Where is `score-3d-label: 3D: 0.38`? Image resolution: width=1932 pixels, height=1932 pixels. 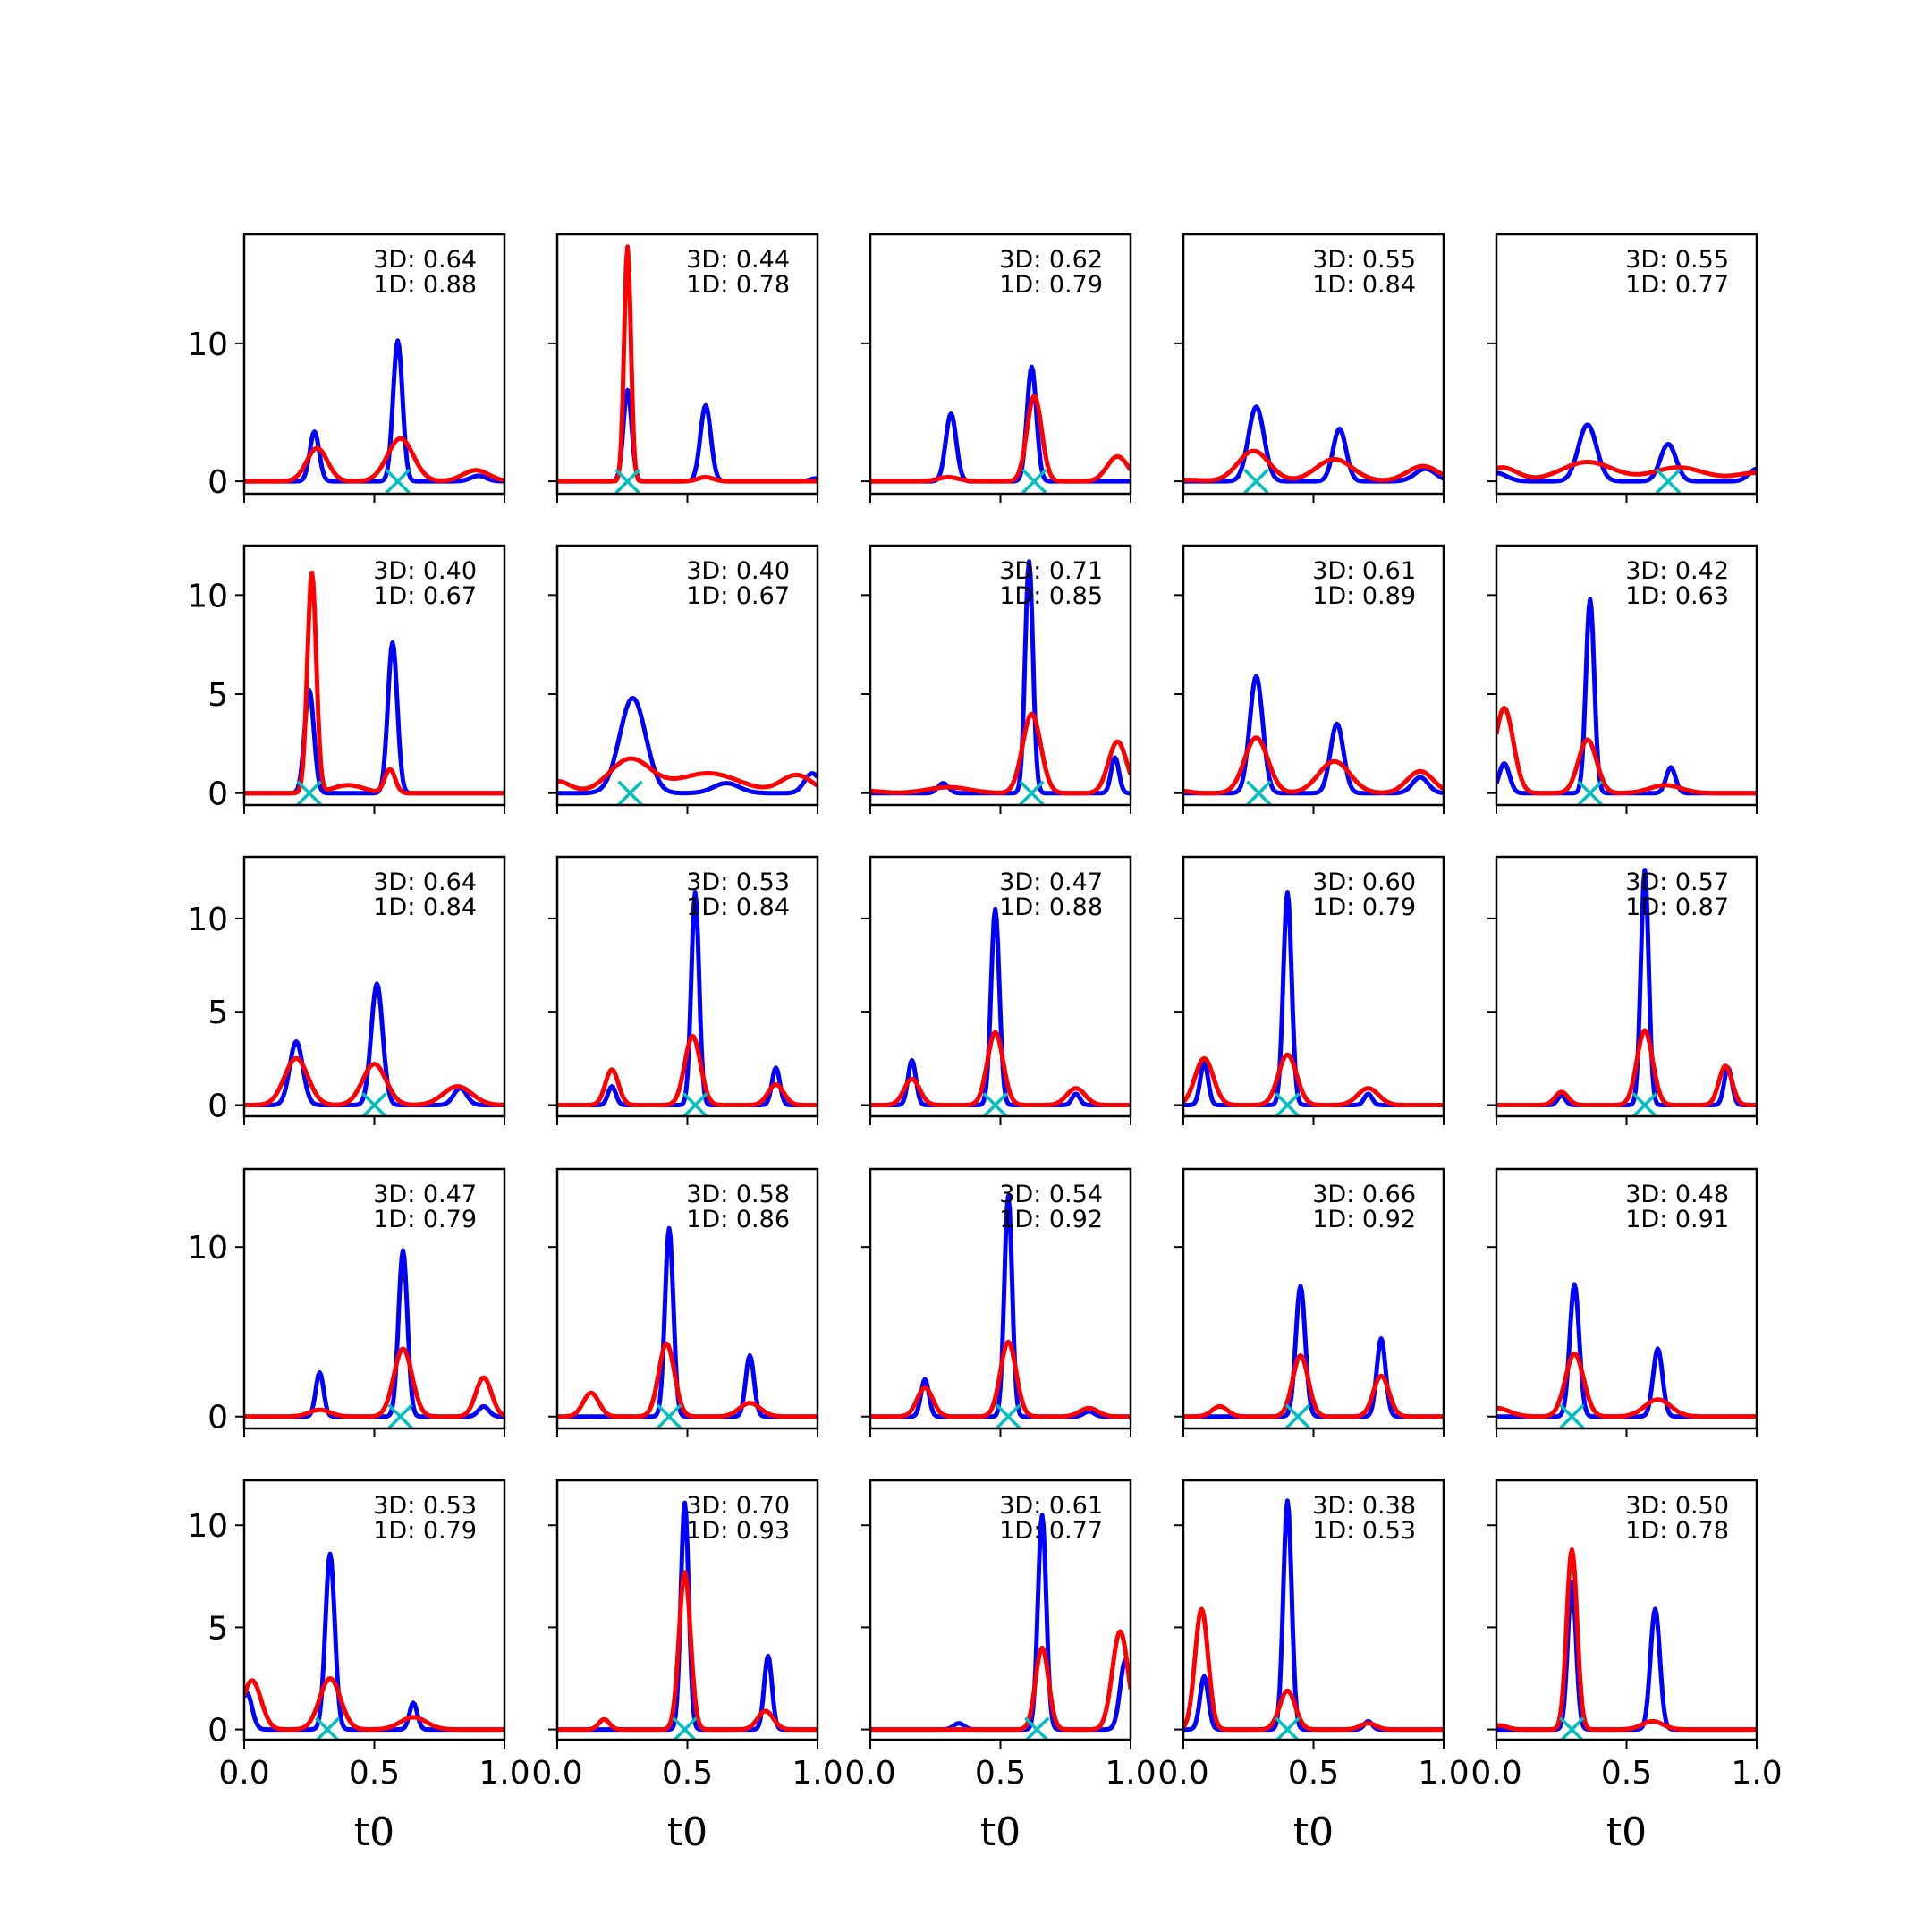
score-3d-label: 3D: 0.38 is located at coordinates (1364, 1506).